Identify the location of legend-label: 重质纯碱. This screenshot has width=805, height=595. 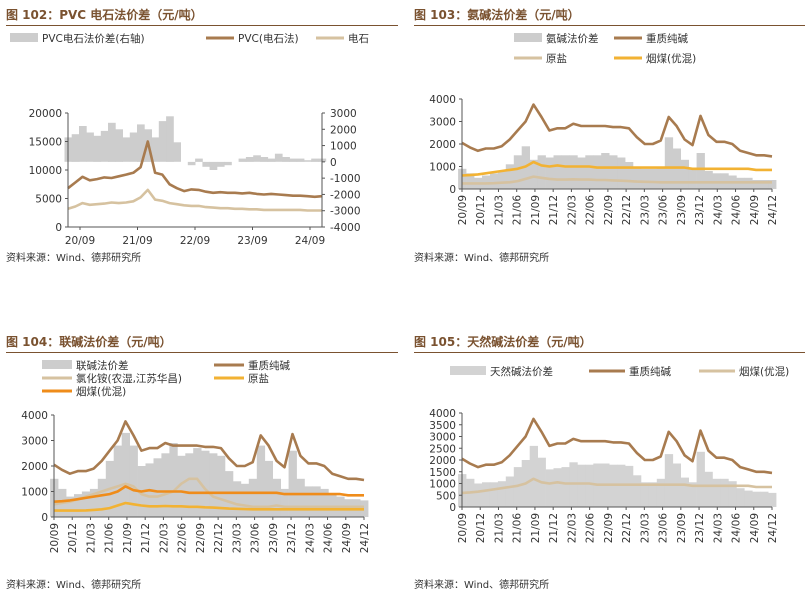
(650, 371).